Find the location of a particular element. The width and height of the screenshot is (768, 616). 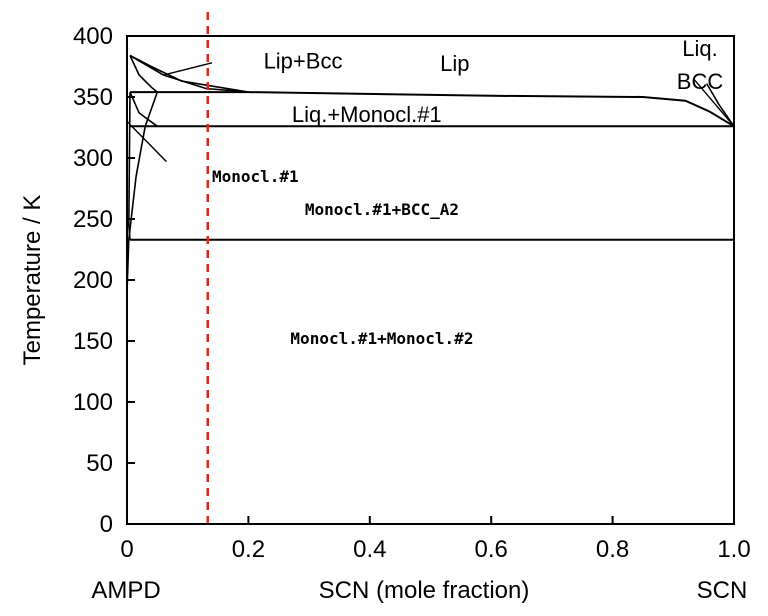

y-tick-label: 200 is located at coordinates (93, 280).